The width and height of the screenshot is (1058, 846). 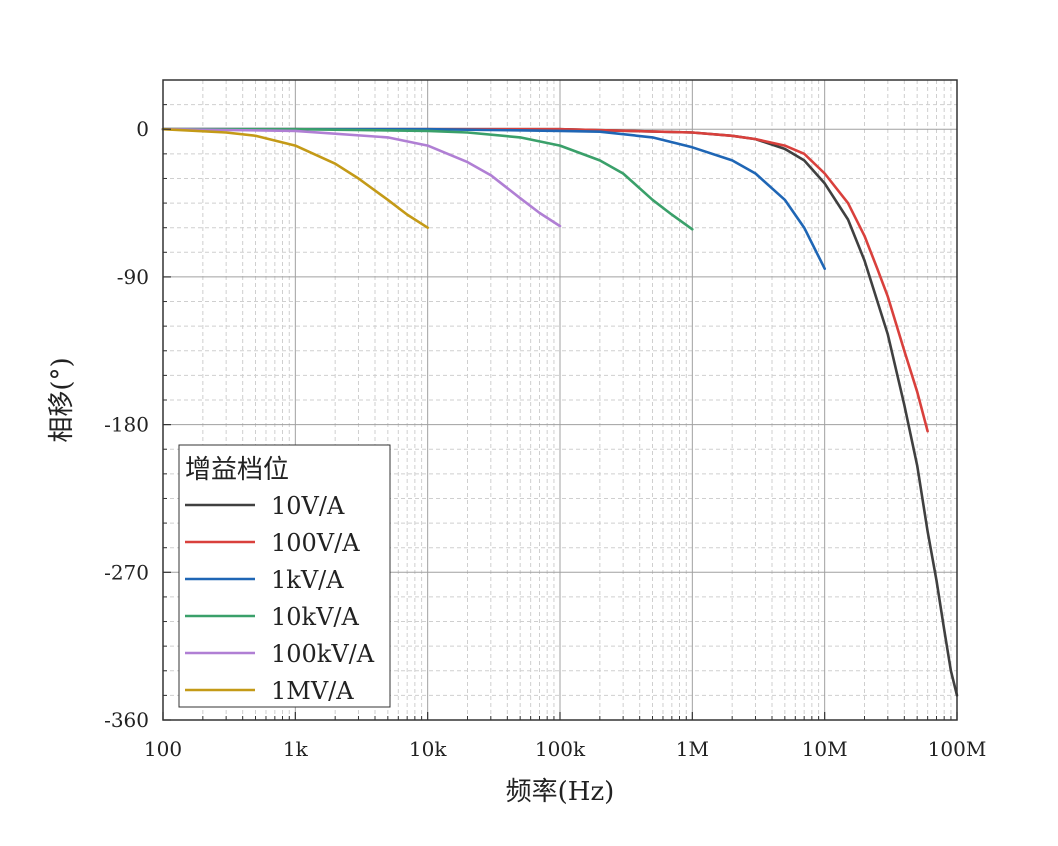 What do you see at coordinates (296, 749) in the screenshot?
I see `x-tick-label: 1k` at bounding box center [296, 749].